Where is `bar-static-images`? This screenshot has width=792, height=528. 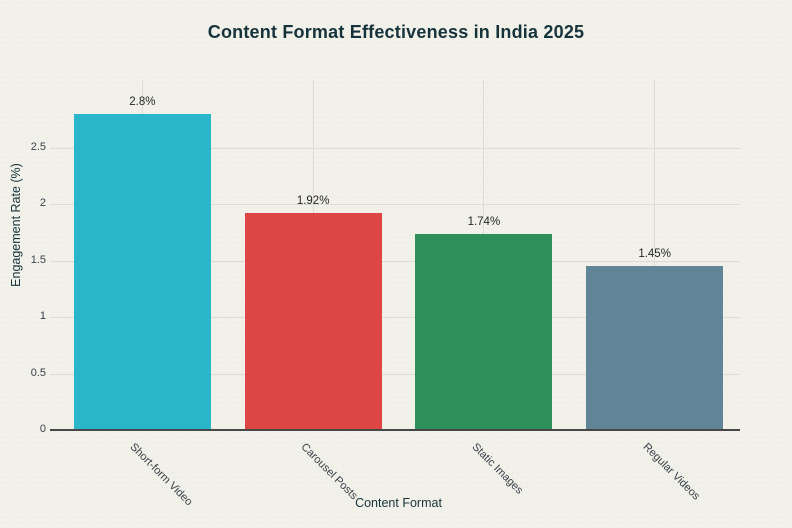
bar-static-images is located at coordinates (484, 331).